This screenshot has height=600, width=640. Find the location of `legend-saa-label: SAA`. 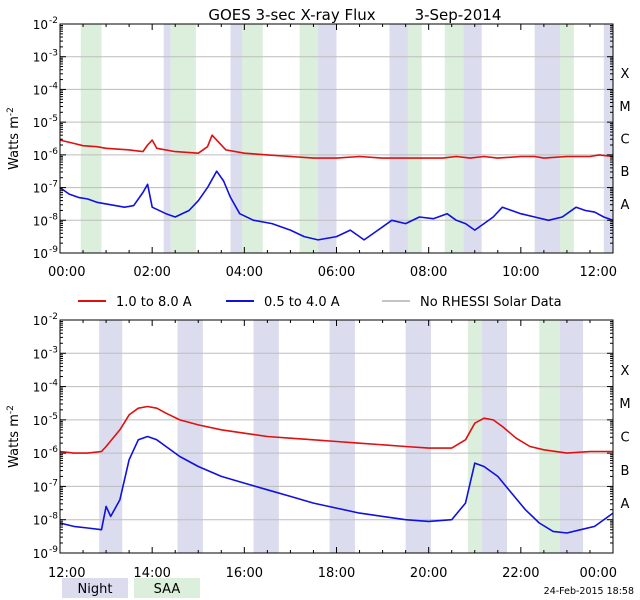

legend-saa-label: SAA is located at coordinates (167, 589).